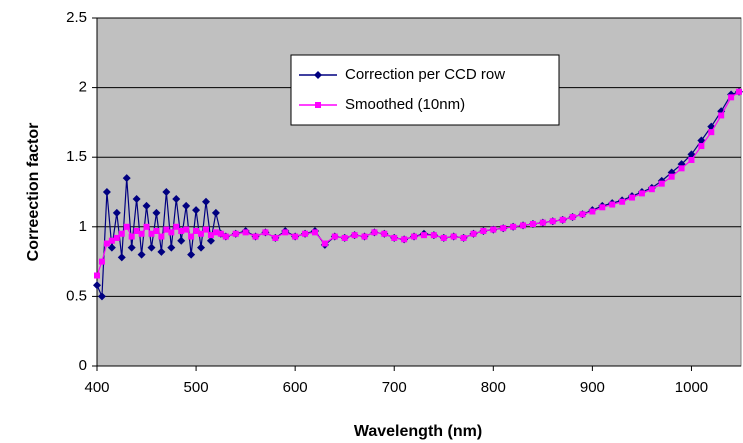 The width and height of the screenshot is (743, 443). I want to click on x-tick-label: 700, so click(394, 387).